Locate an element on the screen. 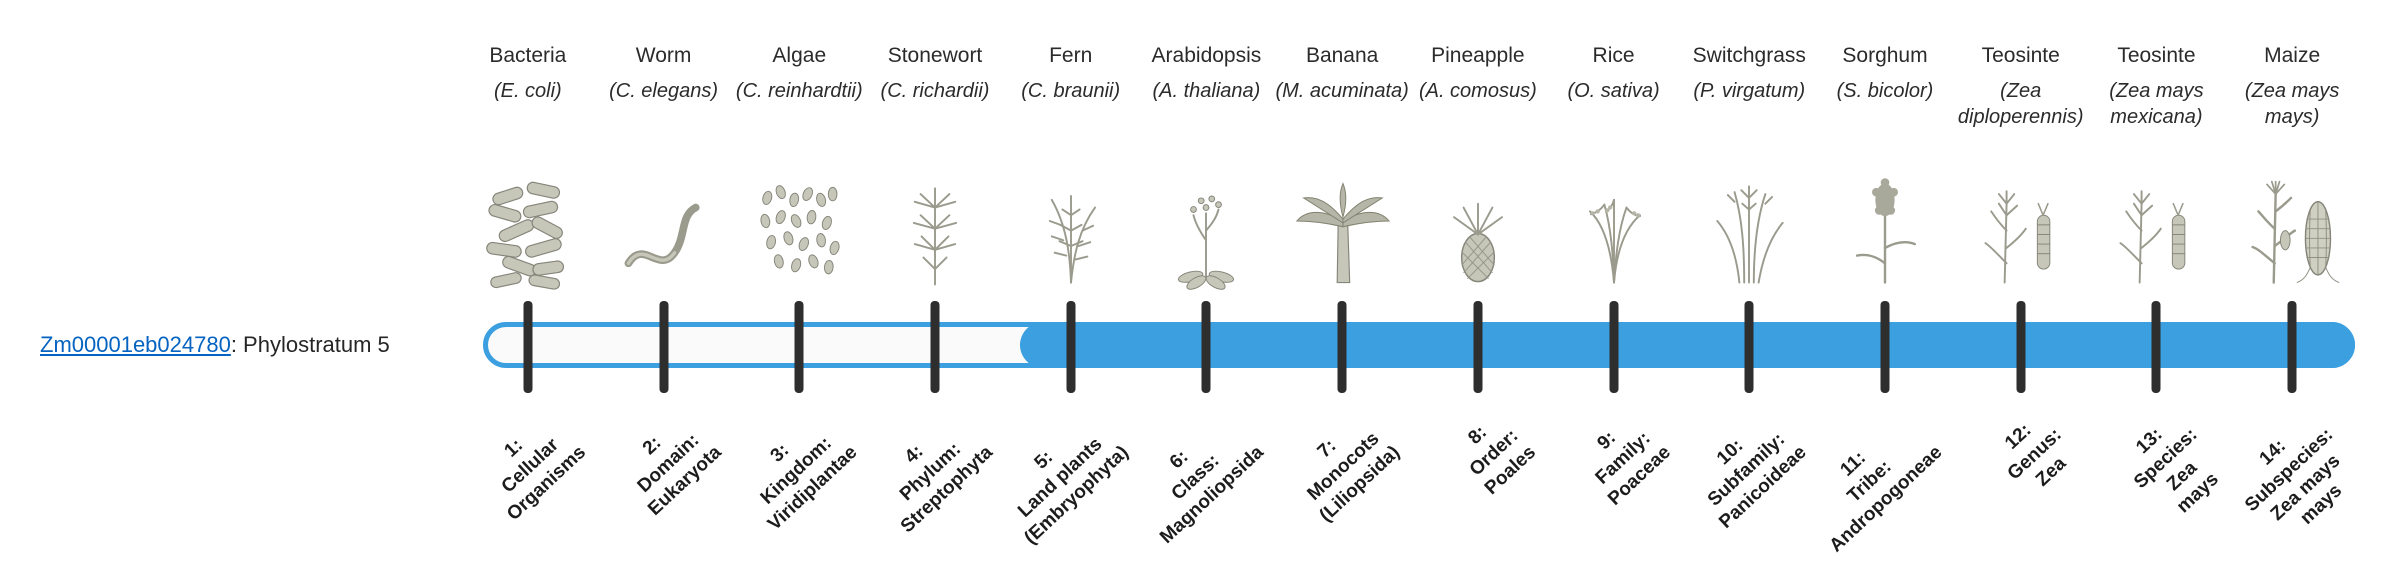 Image resolution: width=2400 pixels, height=580 pixels. taxon-scientific-name: (Zea diploperennis) is located at coordinates (2020, 104).